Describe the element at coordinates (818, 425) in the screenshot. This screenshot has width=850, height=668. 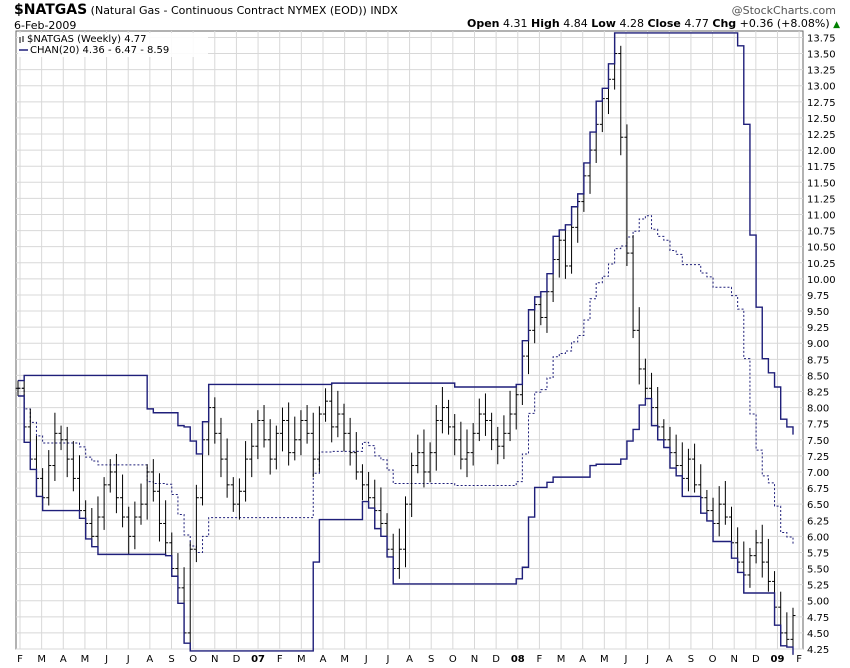
I see `y-tick-label: 7.75` at that location.